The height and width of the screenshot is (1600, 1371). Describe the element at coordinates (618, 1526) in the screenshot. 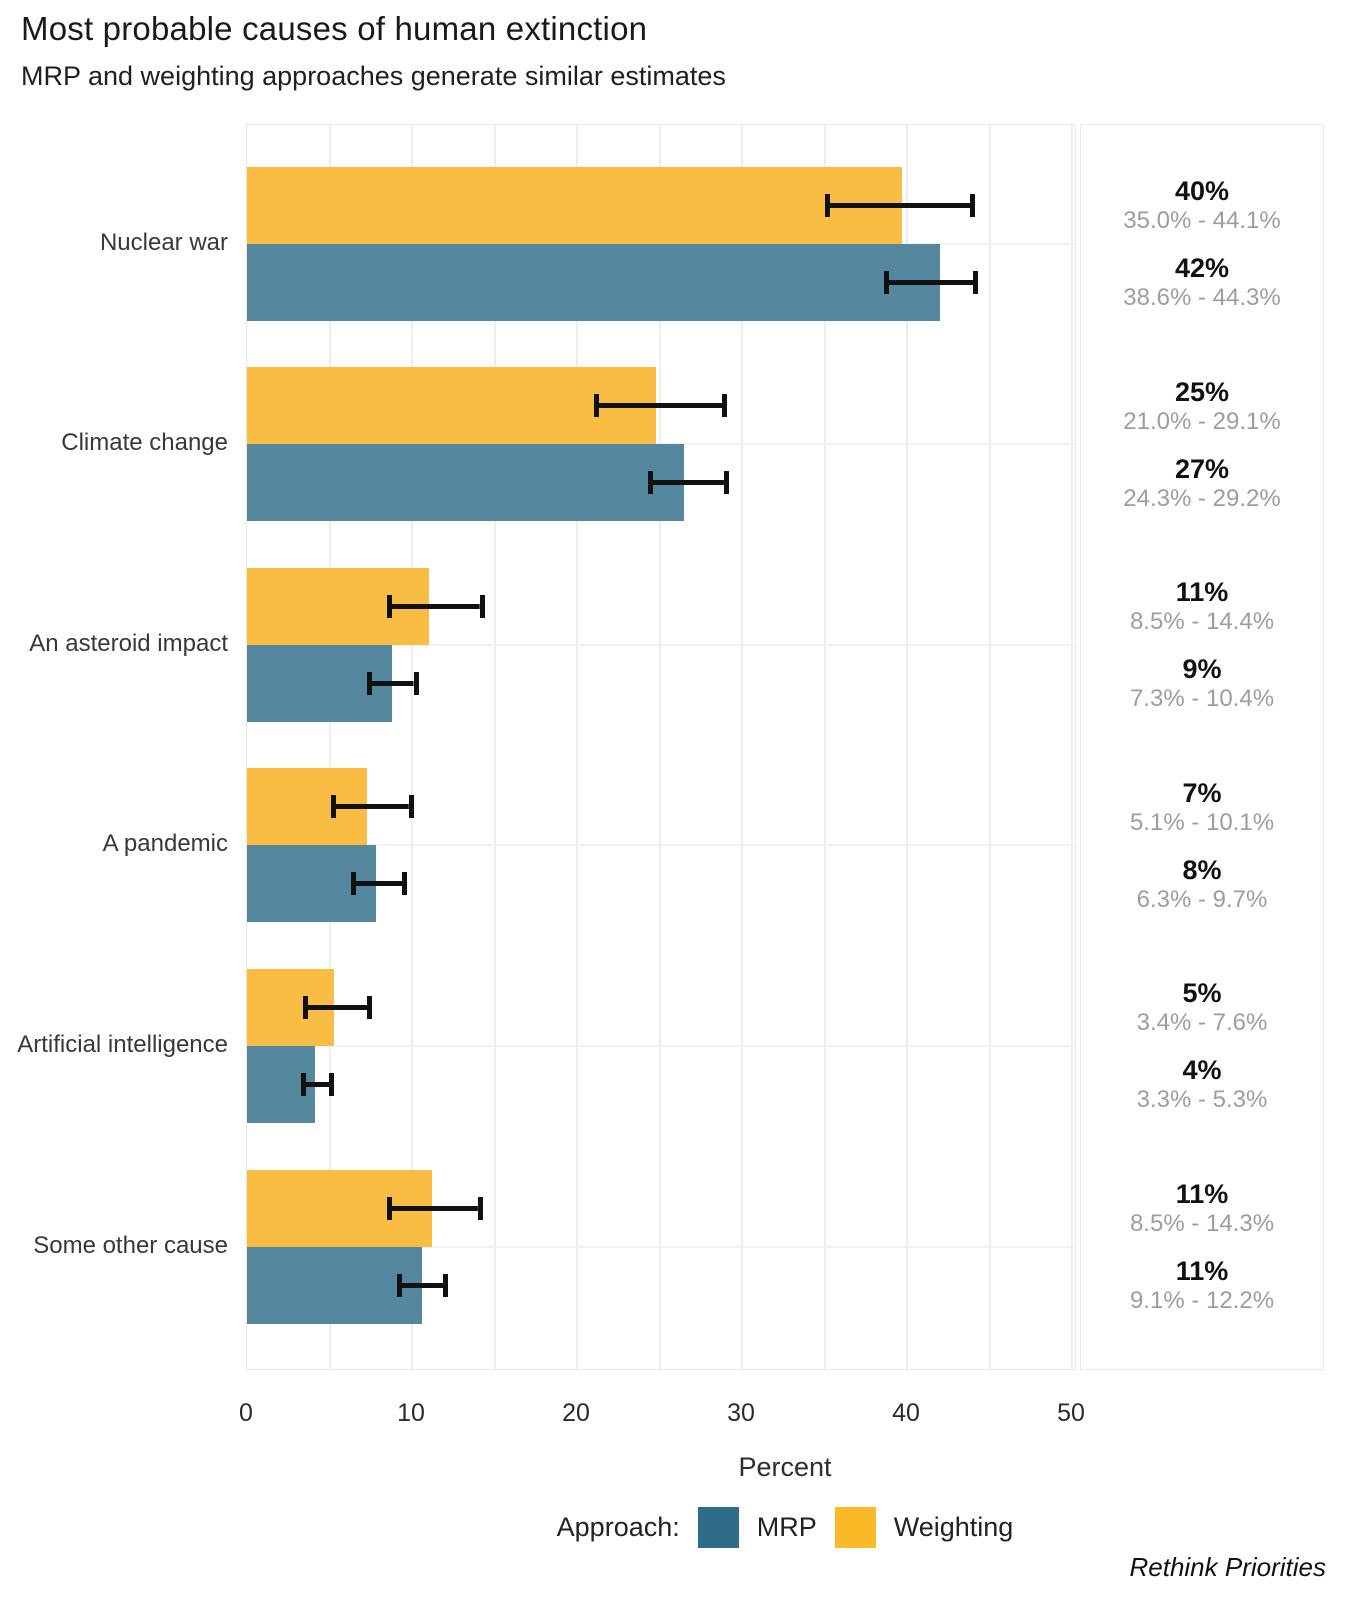

I see `legend-title: Approach:` at that location.